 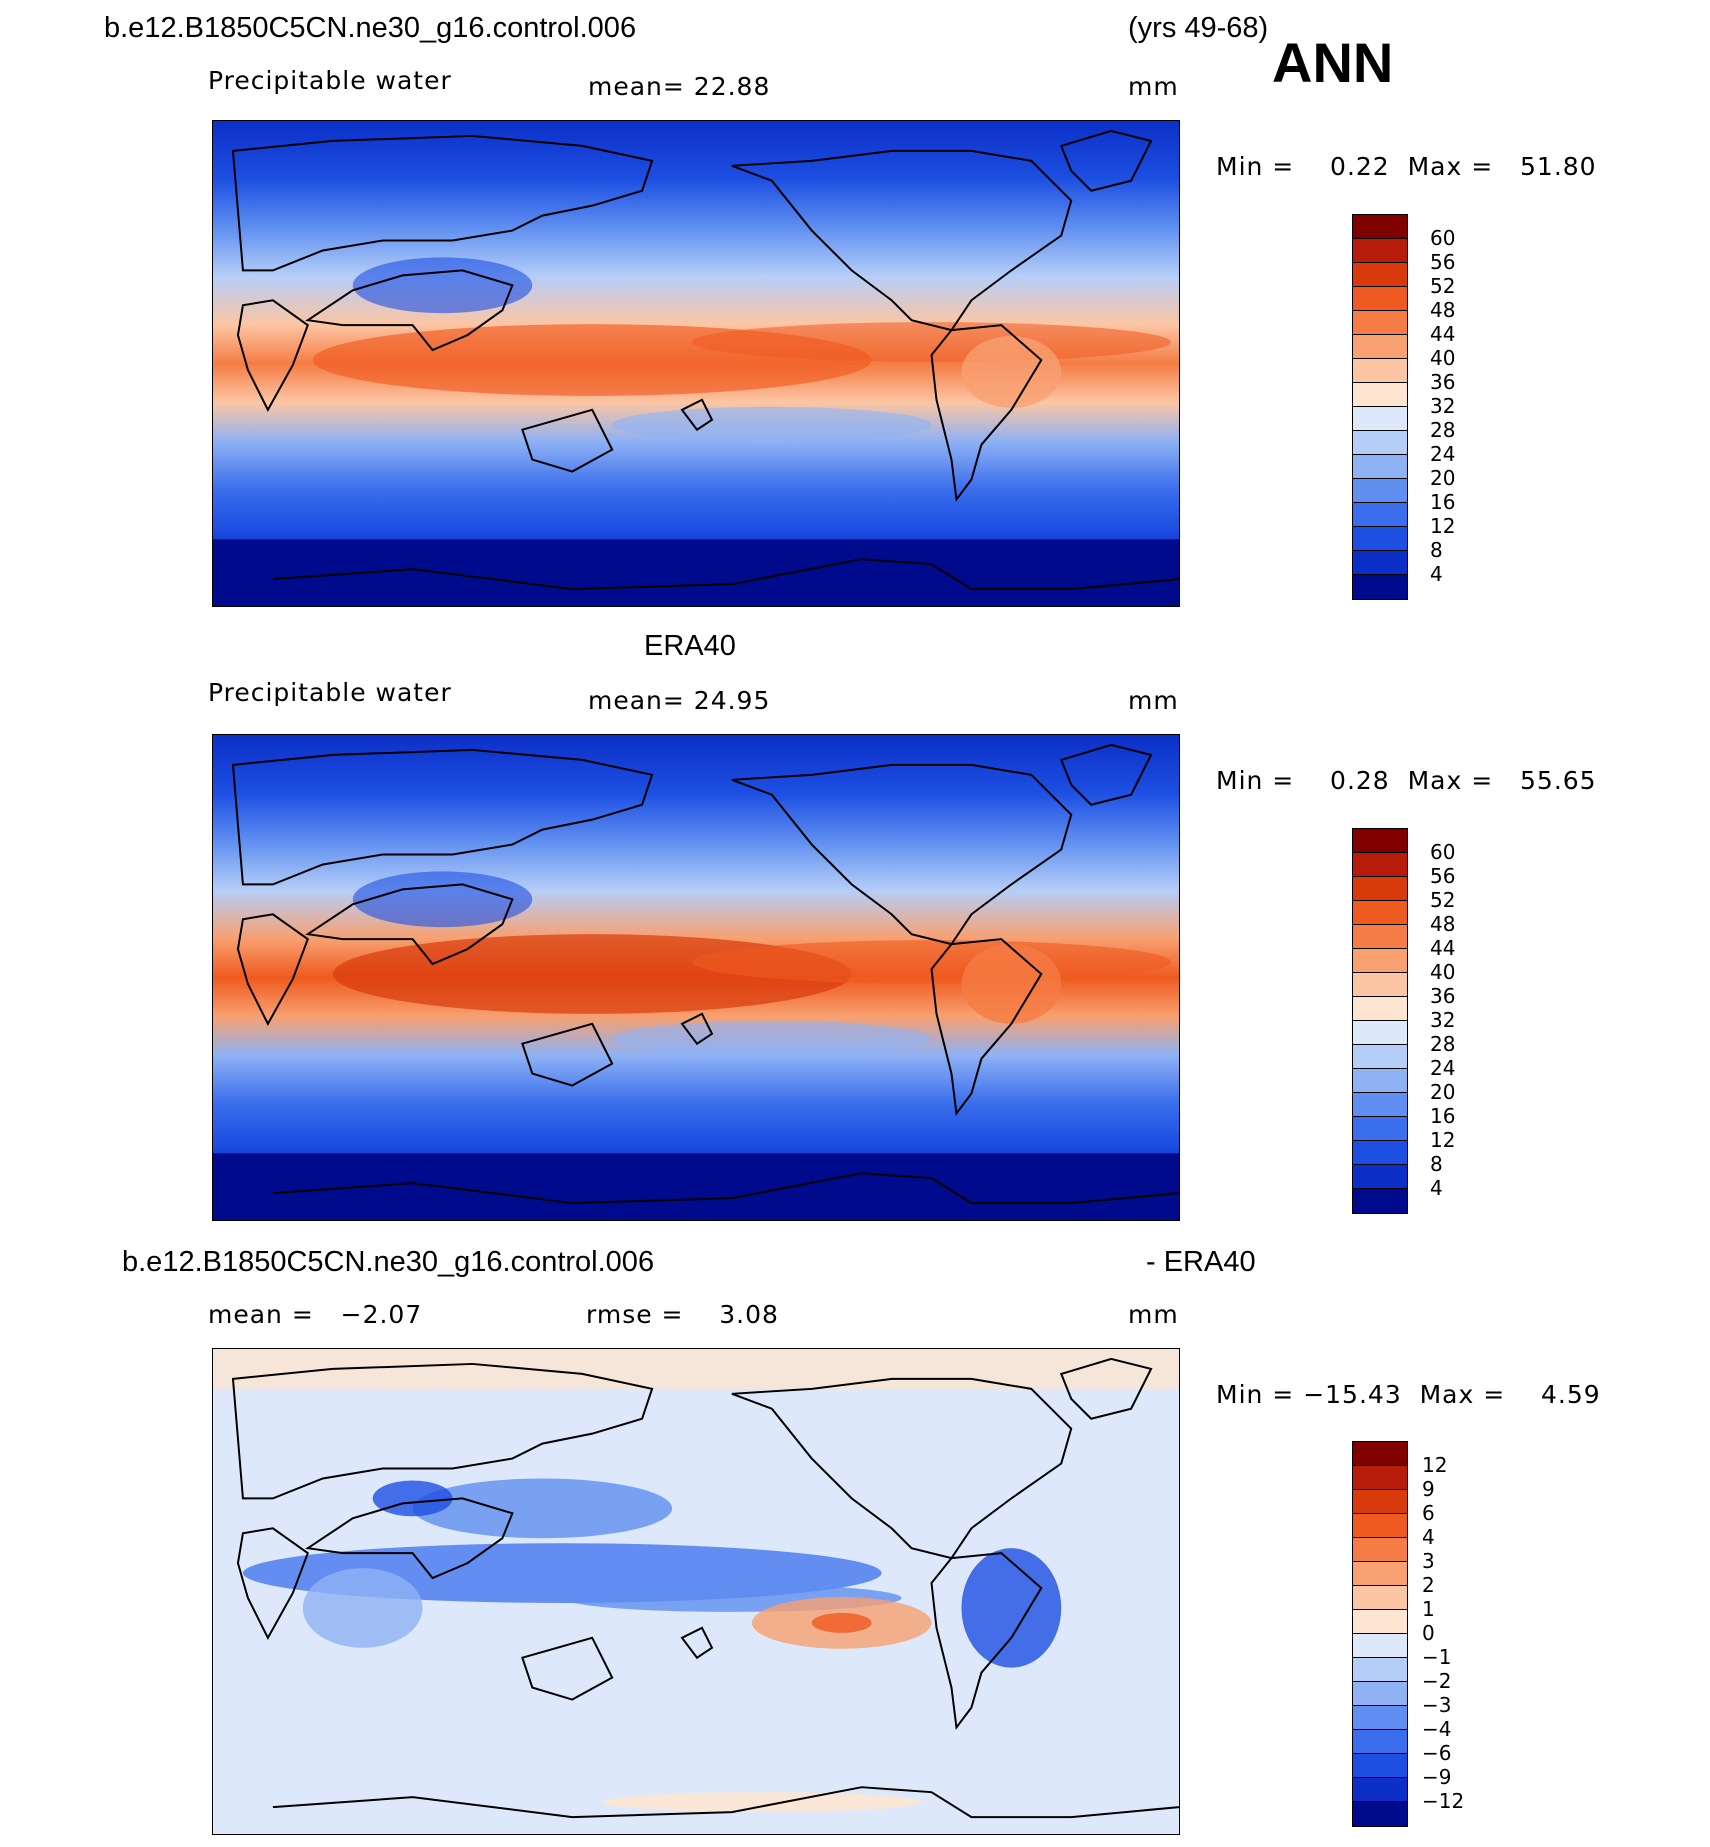 I want to click on colorbar-label: −4, so click(x=1437, y=1729).